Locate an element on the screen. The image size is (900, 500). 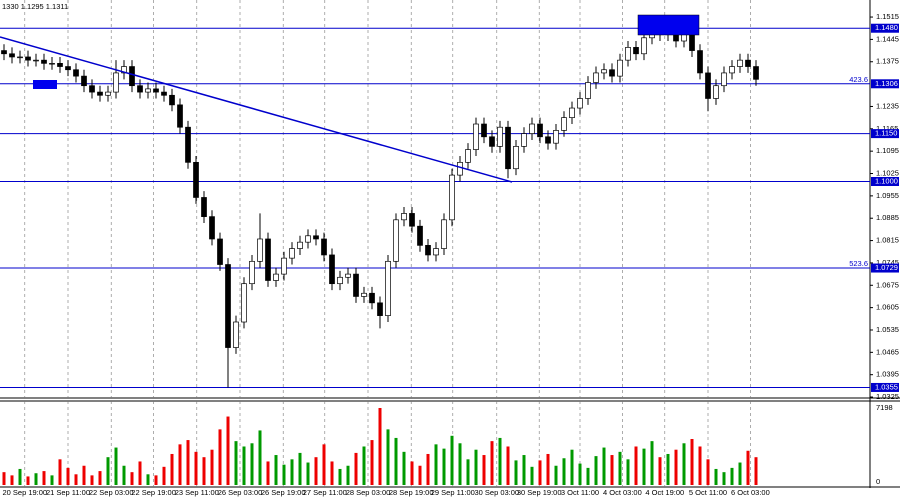
x-tick-label: 28 Sep 03:00 is located at coordinates (368, 492).